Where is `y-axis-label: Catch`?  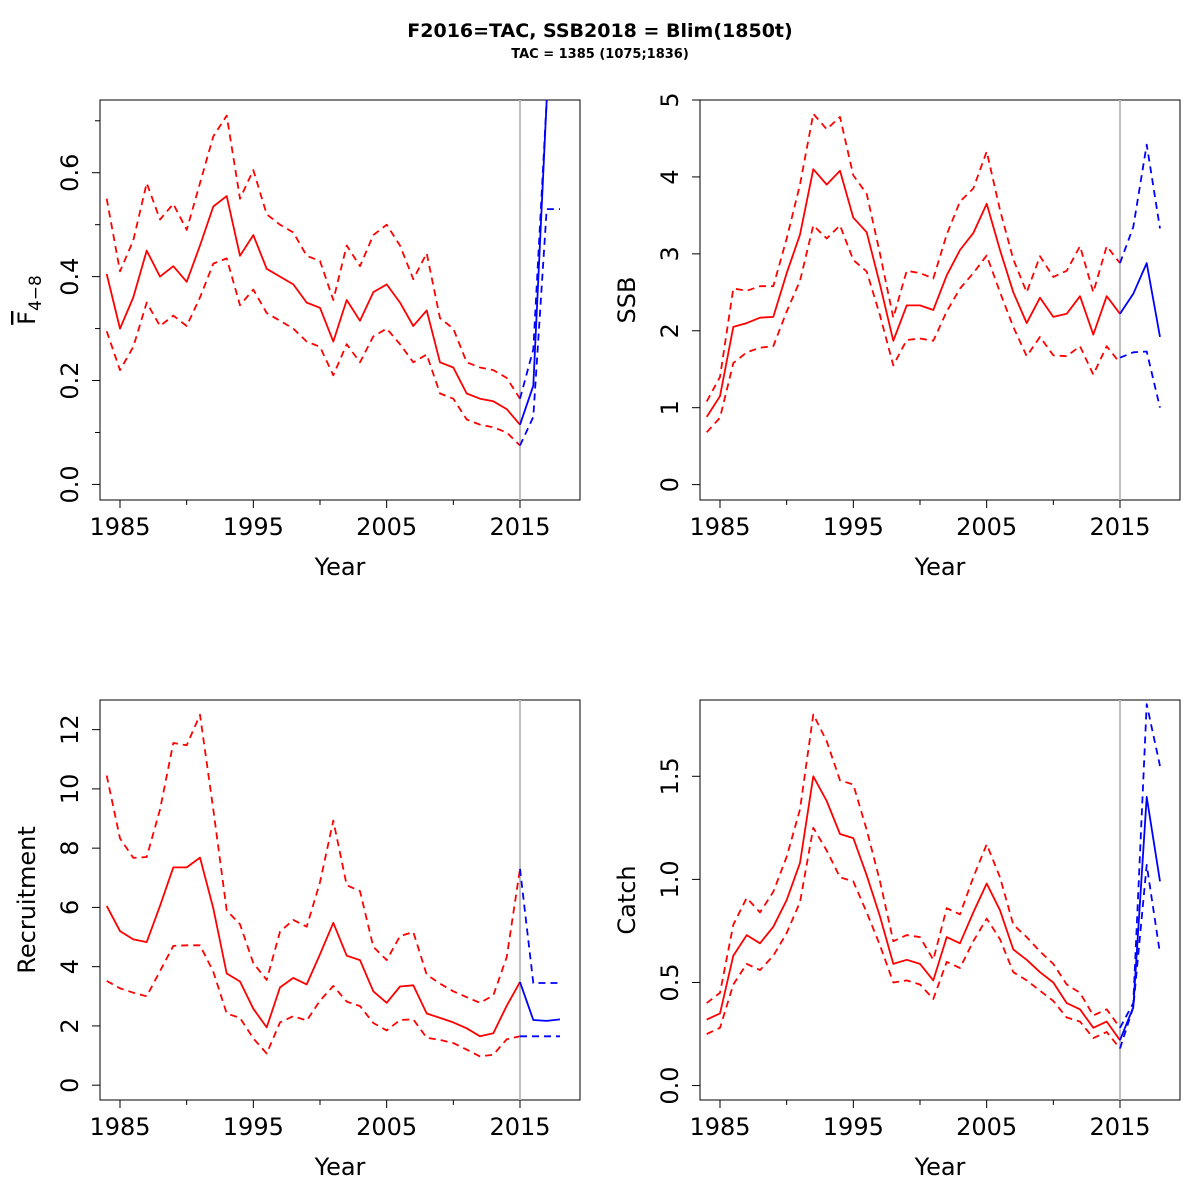 y-axis-label: Catch is located at coordinates (627, 899).